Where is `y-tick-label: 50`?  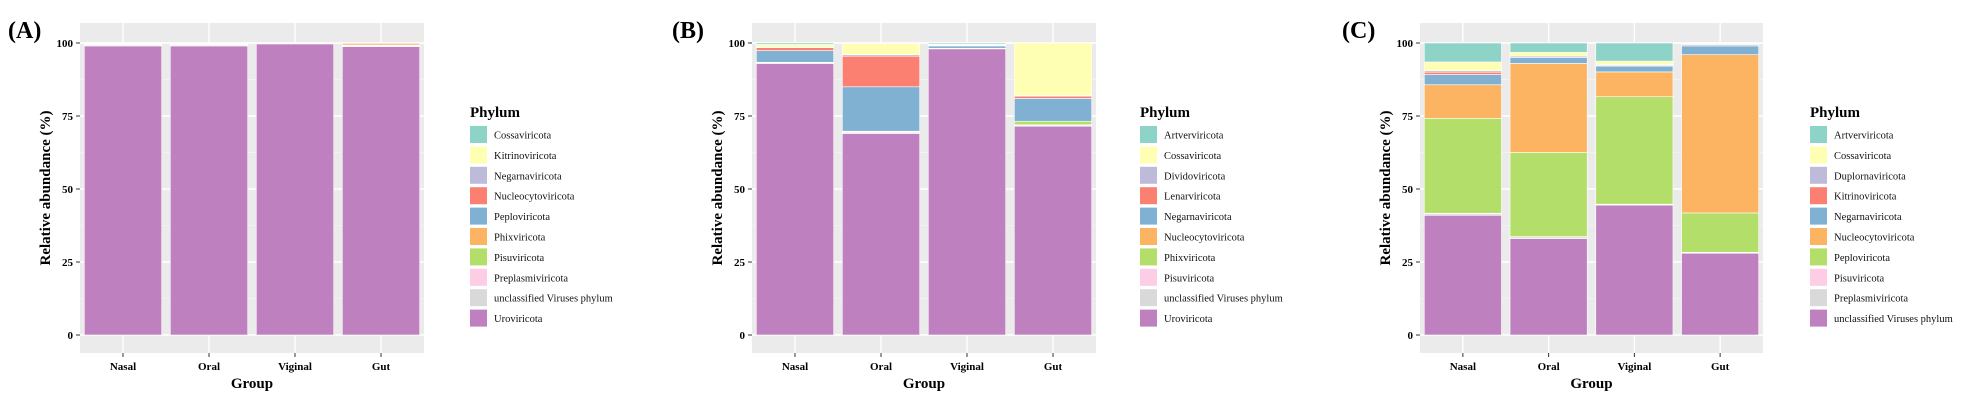 y-tick-label: 50 is located at coordinates (740, 190).